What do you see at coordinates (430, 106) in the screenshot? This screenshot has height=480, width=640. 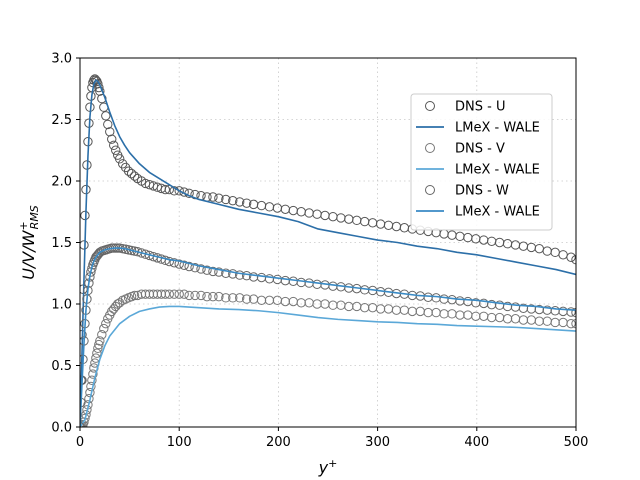 I see `legend-marker-swatch` at bounding box center [430, 106].